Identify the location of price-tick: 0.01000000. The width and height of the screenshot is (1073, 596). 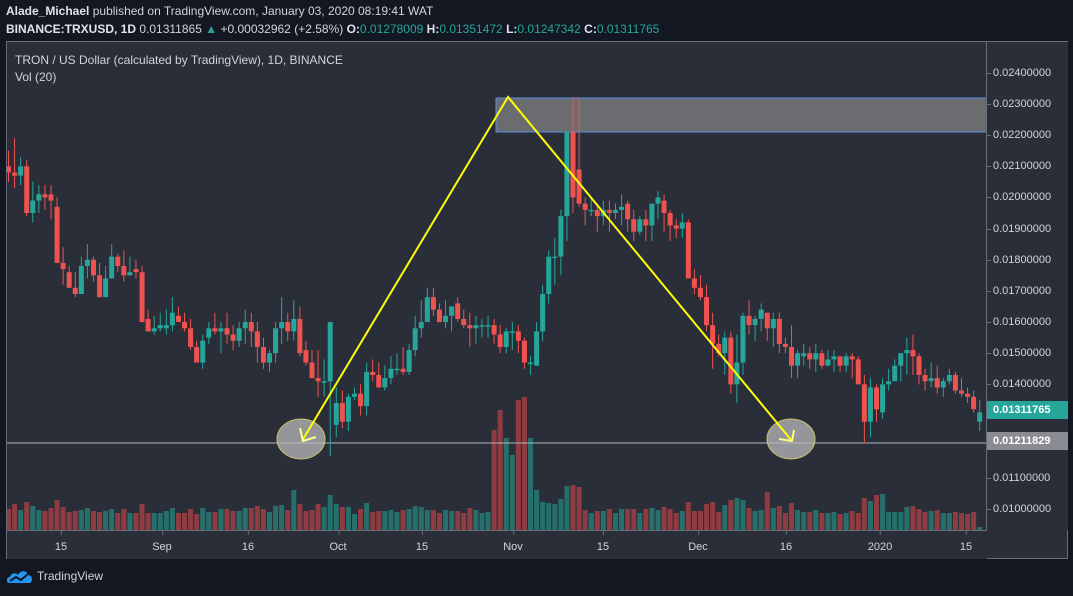
(1019, 508).